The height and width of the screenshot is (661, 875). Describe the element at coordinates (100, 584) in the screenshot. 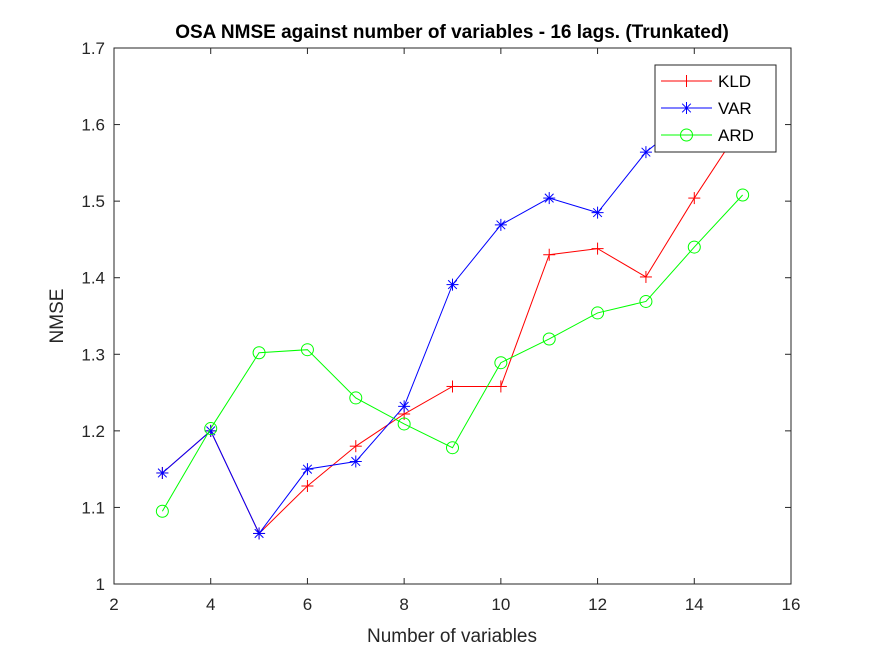

I see `y-tick-label: 1` at that location.